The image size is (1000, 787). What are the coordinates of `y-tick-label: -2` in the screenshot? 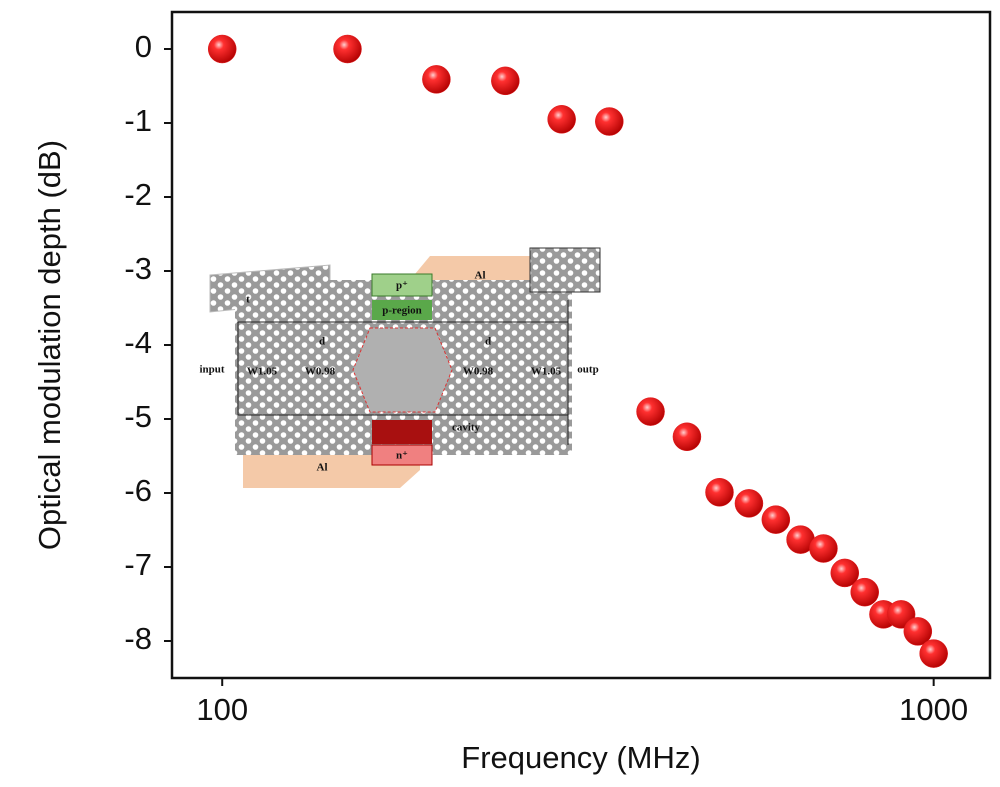 It's located at (138, 194).